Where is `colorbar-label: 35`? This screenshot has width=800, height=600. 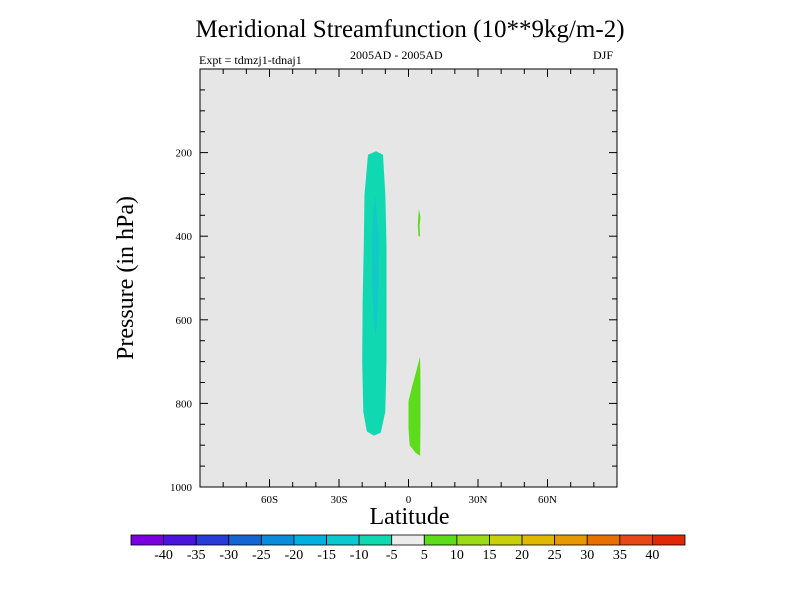
colorbar-label: 35 is located at coordinates (620, 555).